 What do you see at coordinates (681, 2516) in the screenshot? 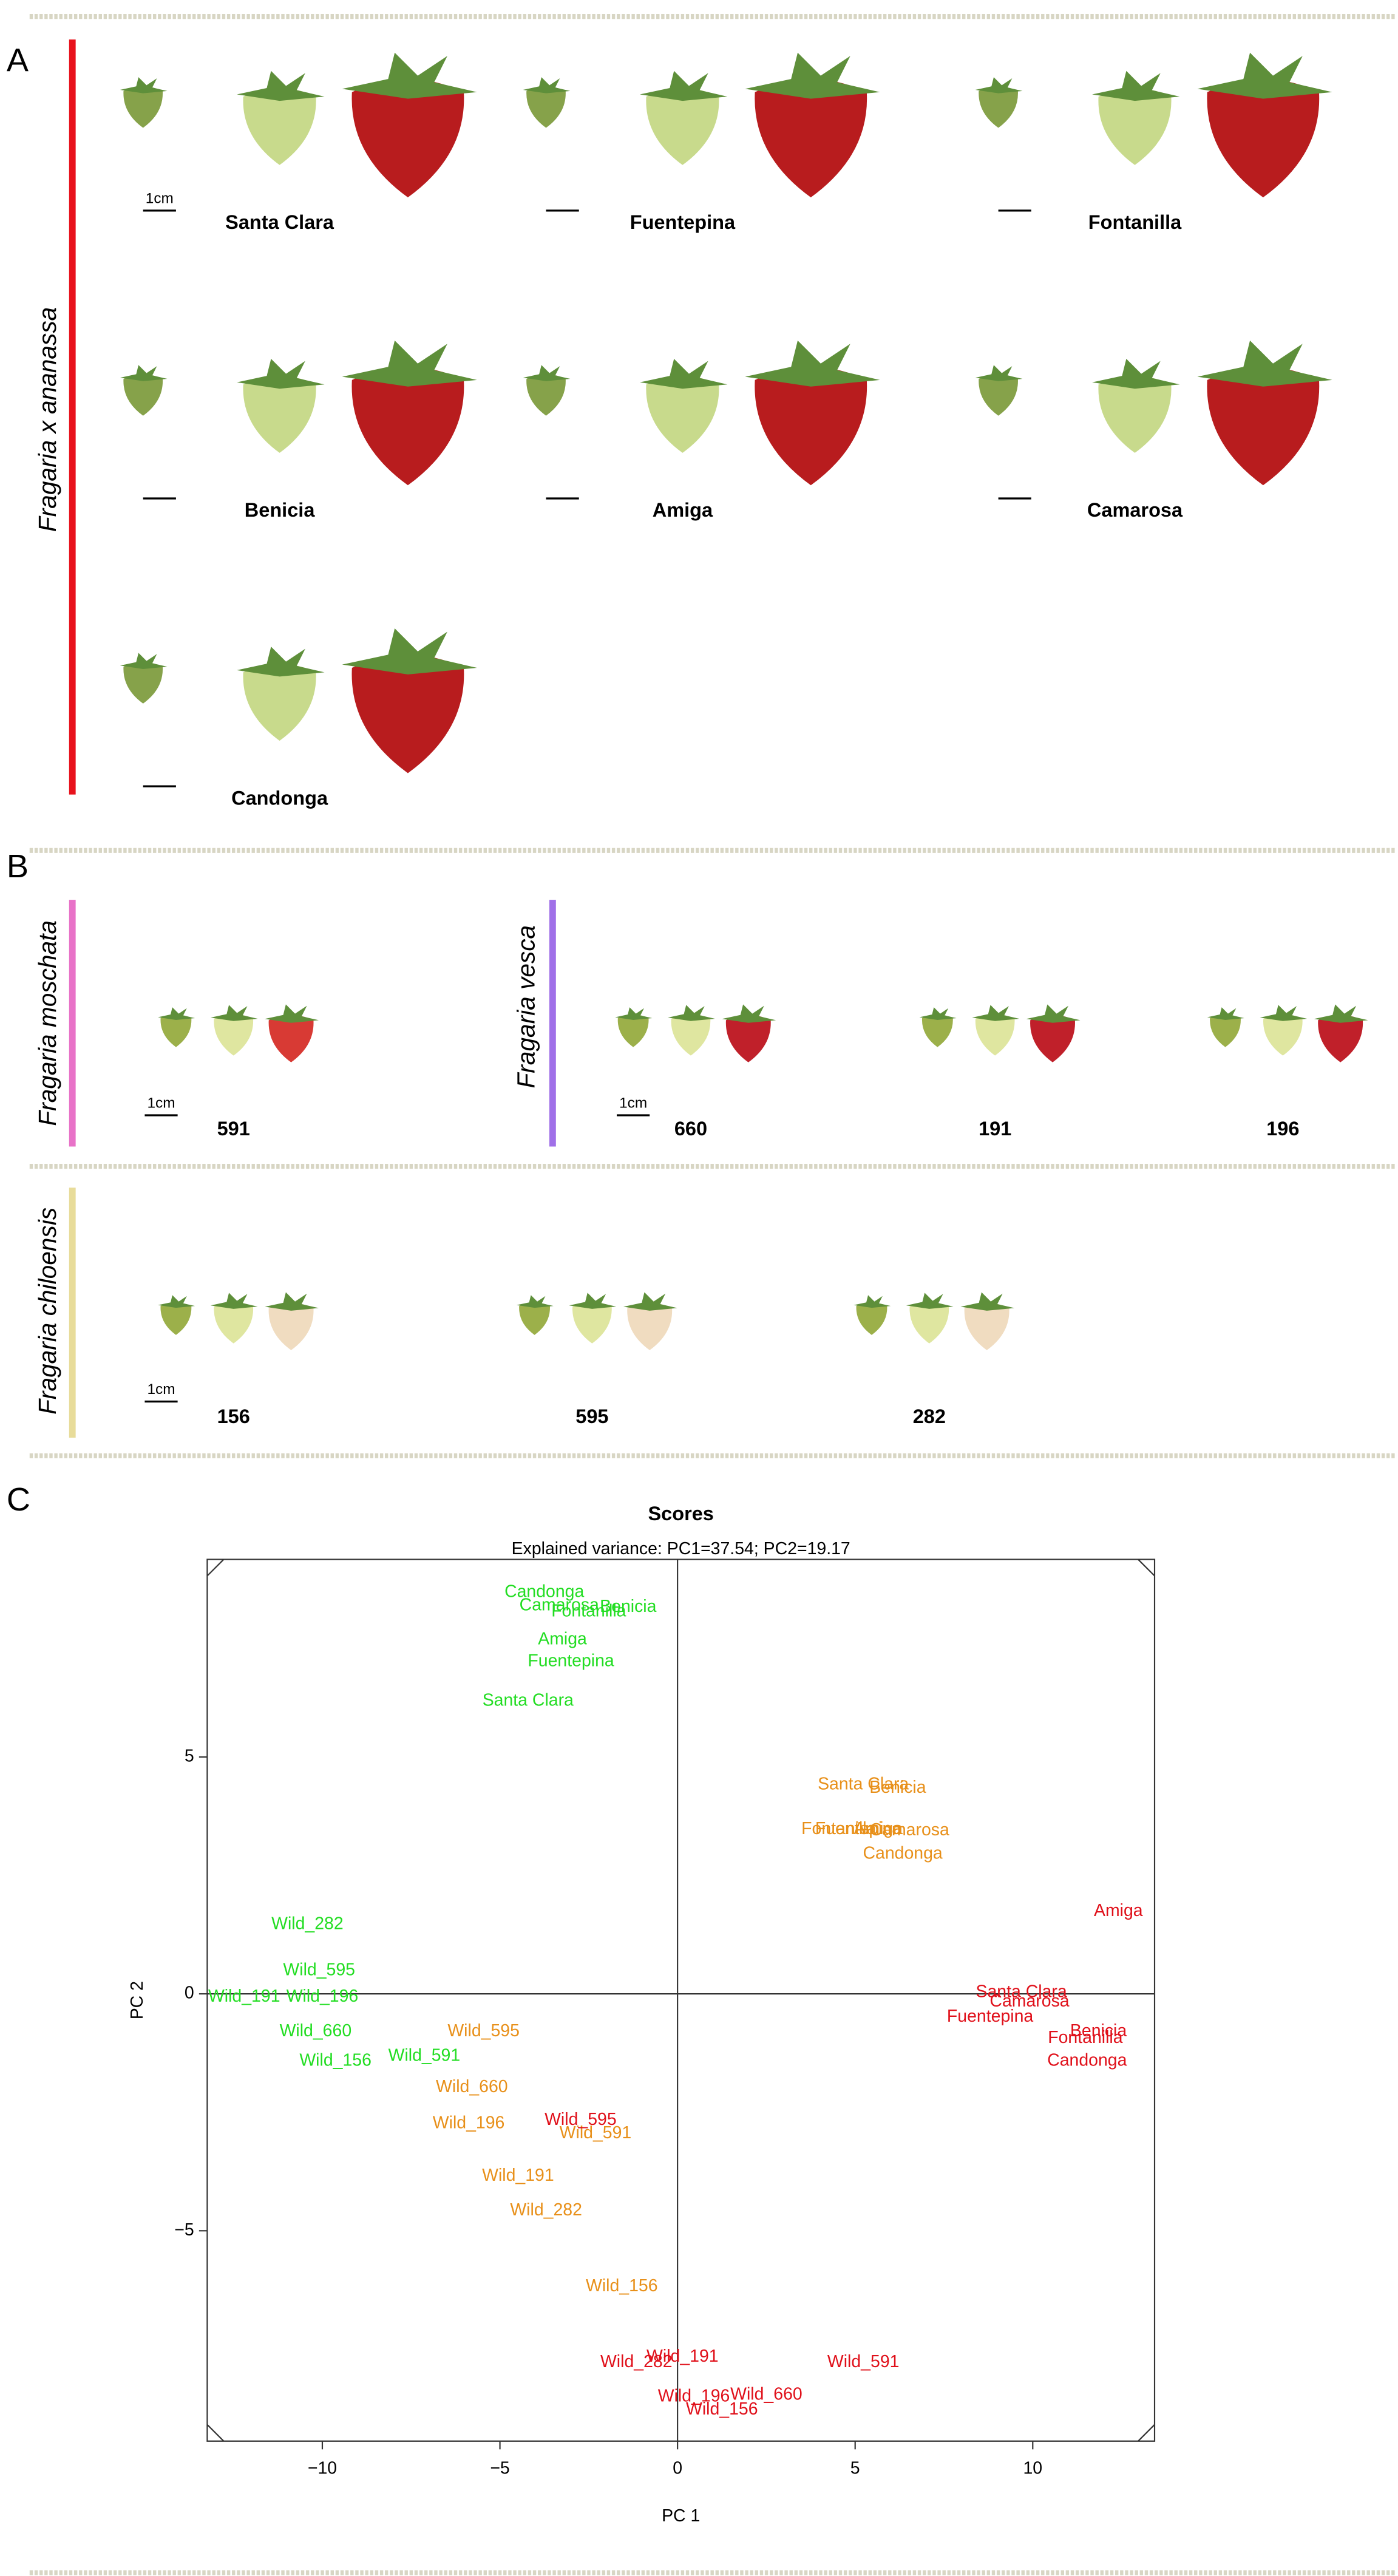
I see `x-axis-label: PC 1` at bounding box center [681, 2516].